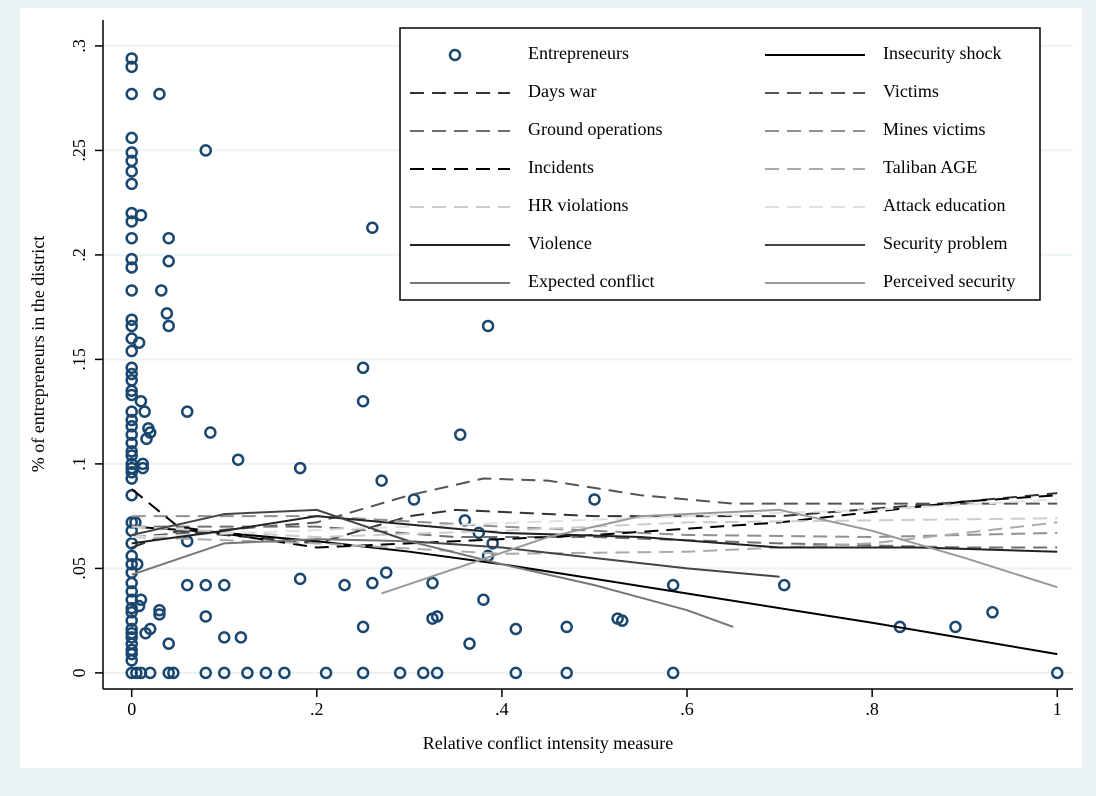 The width and height of the screenshot is (1096, 796). I want to click on legend-label: Insecurity shock, so click(942, 53).